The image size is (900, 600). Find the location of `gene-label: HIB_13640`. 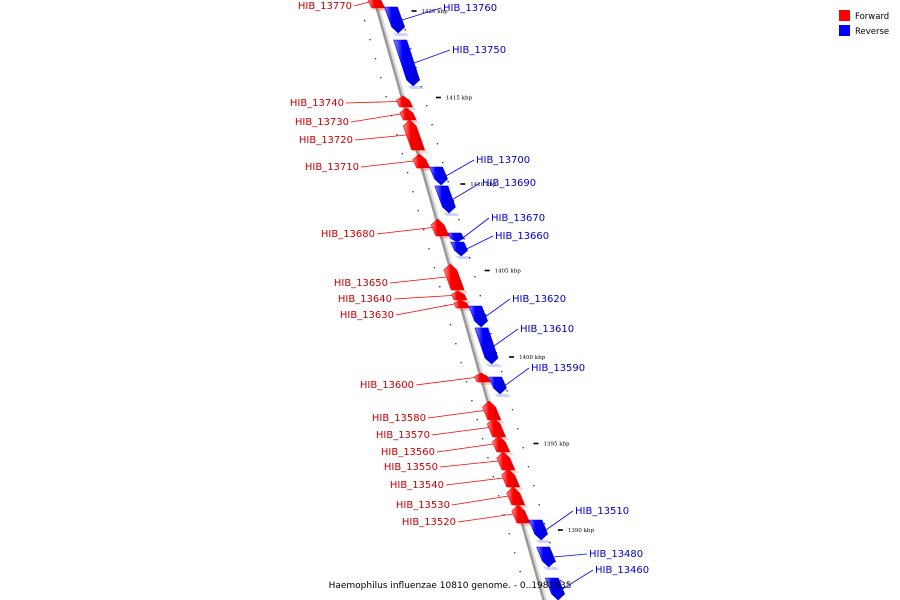

gene-label: HIB_13640 is located at coordinates (365, 299).